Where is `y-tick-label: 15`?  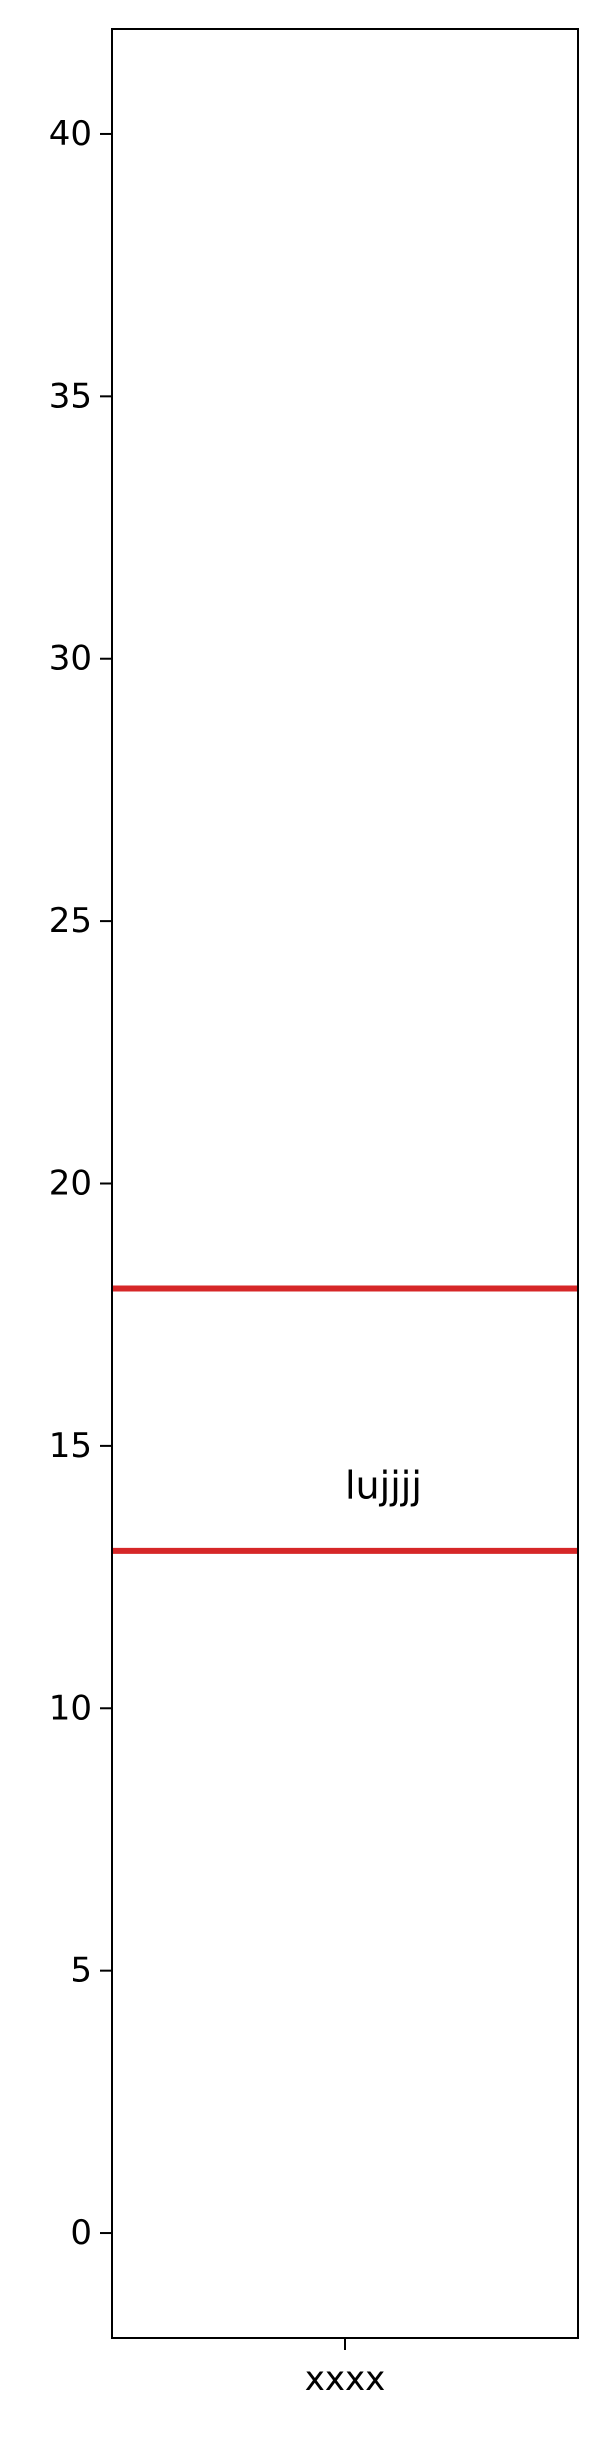
y-tick-label: 15 is located at coordinates (70, 1446).